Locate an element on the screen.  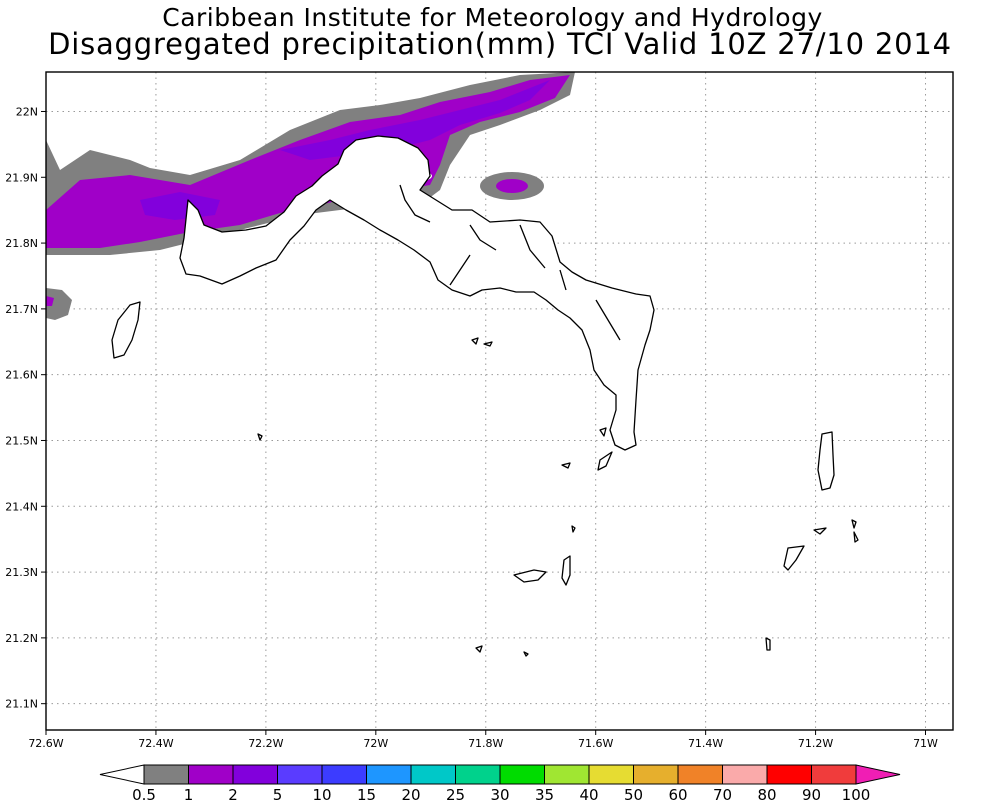
colorbar-labels: 0.5 1 2 5 10 15 20 25 30 35 40 50 60 70 80 90 100 is located at coordinates (501, 793).